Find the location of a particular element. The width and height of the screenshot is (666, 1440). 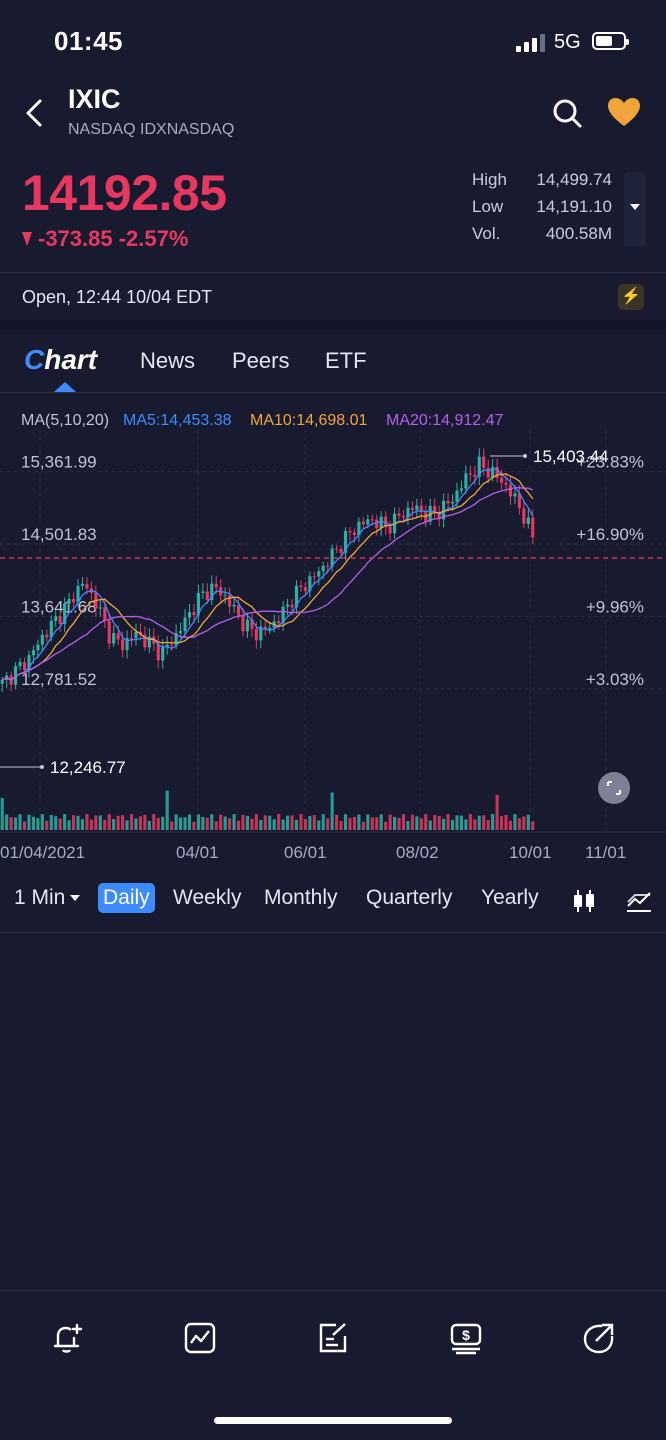

x-label: 06/01 is located at coordinates (305, 852).